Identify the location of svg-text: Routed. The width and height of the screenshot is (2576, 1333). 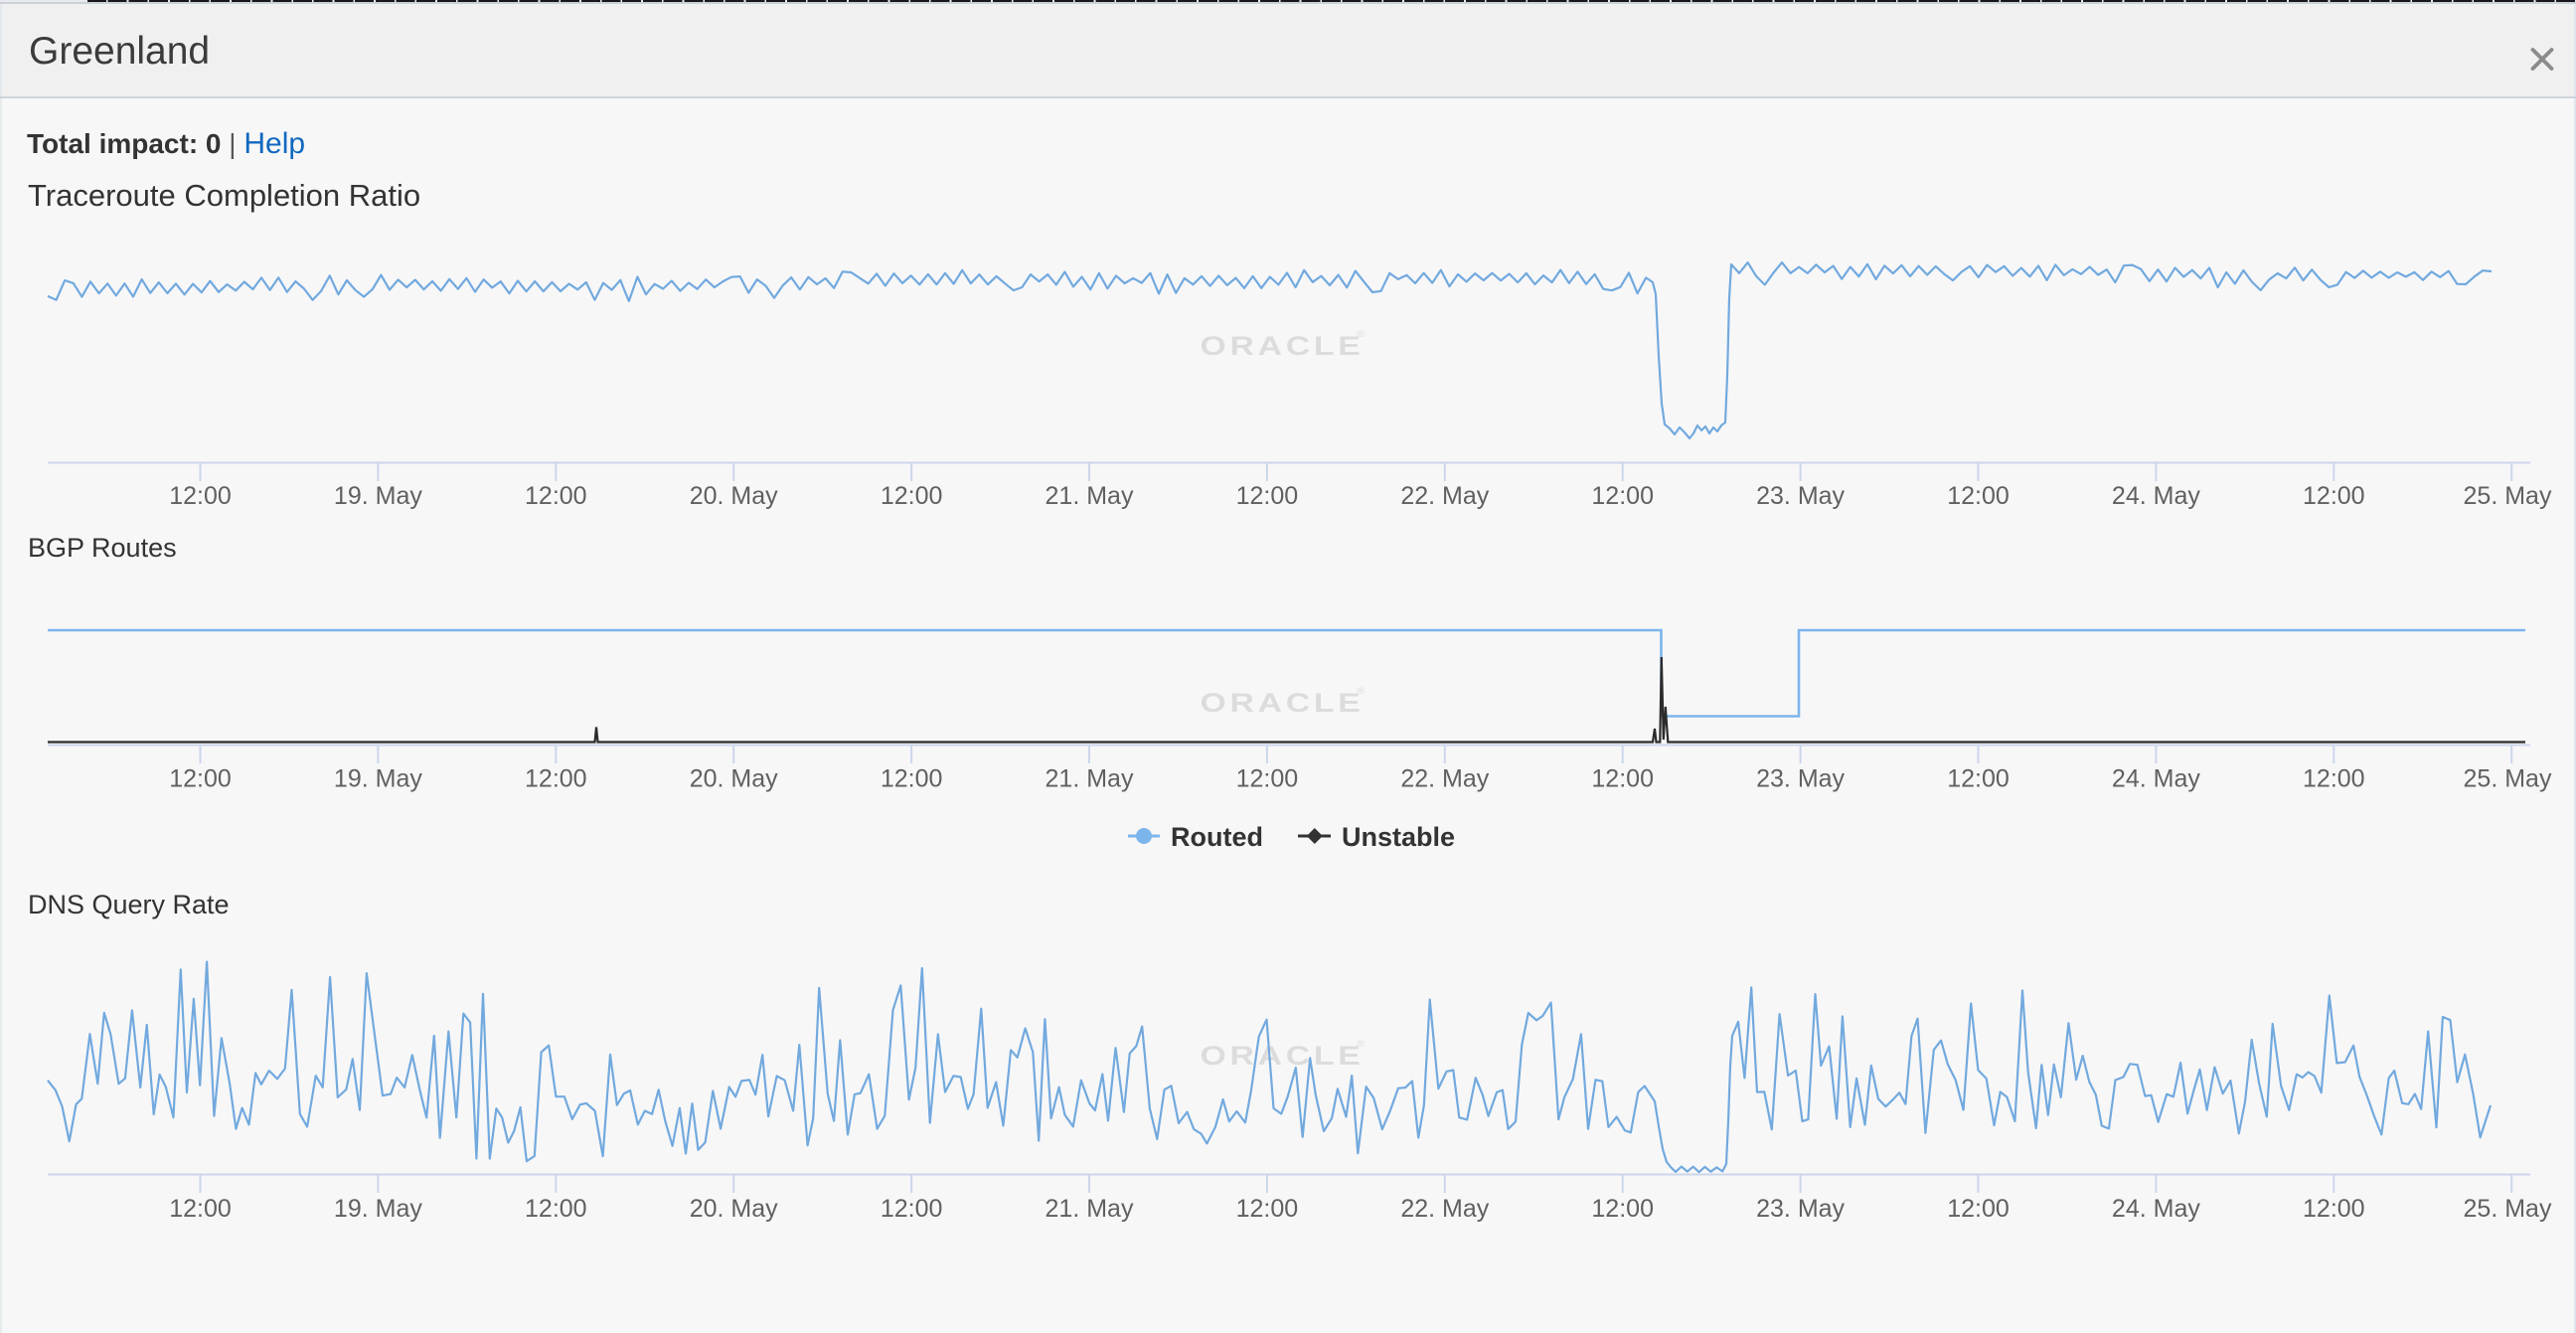
(1217, 837).